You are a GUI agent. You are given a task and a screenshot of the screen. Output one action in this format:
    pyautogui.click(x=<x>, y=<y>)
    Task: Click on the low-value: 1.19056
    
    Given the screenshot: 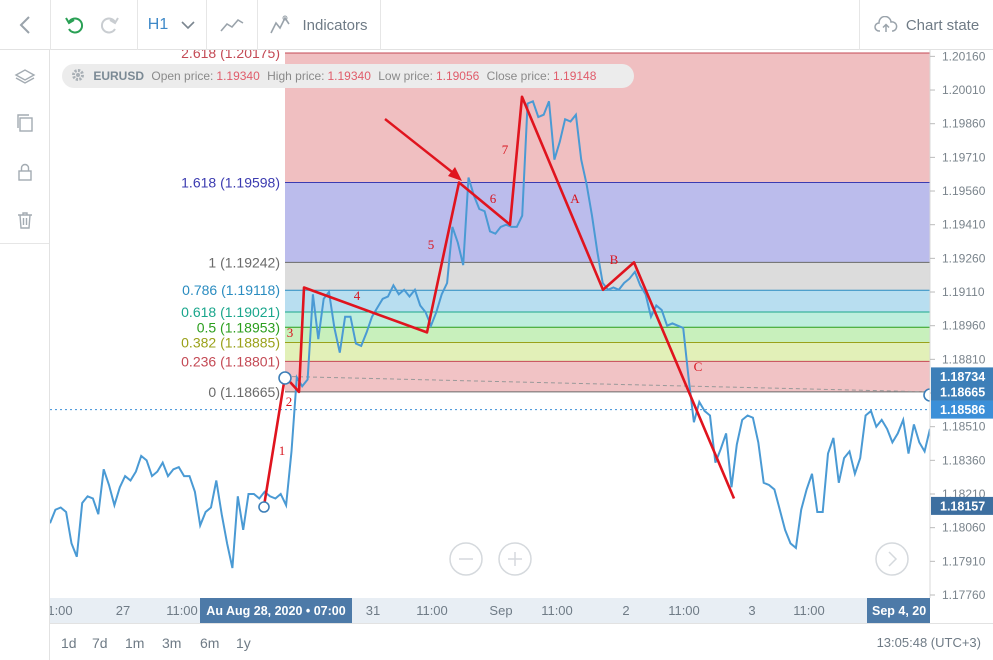 What is the action you would take?
    pyautogui.click(x=457, y=76)
    